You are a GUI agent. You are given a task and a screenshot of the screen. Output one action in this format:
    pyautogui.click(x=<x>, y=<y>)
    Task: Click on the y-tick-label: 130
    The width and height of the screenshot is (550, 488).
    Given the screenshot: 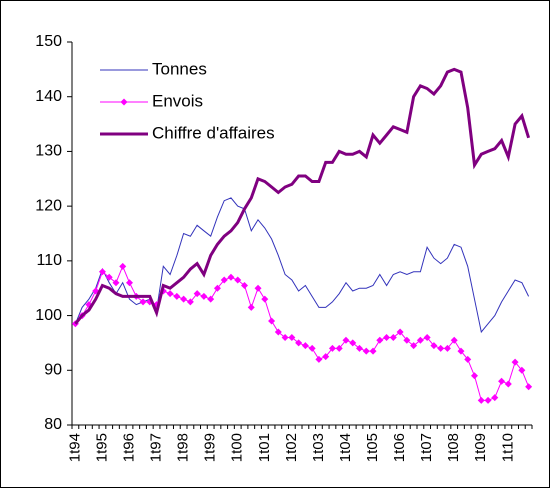 What is the action you would take?
    pyautogui.click(x=48, y=151)
    